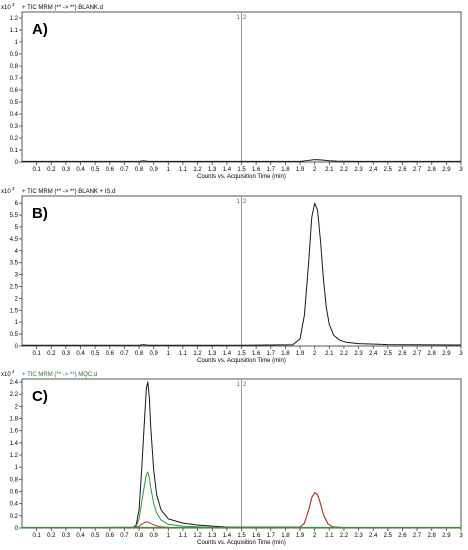 The height and width of the screenshot is (550, 468). What do you see at coordinates (36, 170) in the screenshot?
I see `x-tick-label: 0.1` at bounding box center [36, 170].